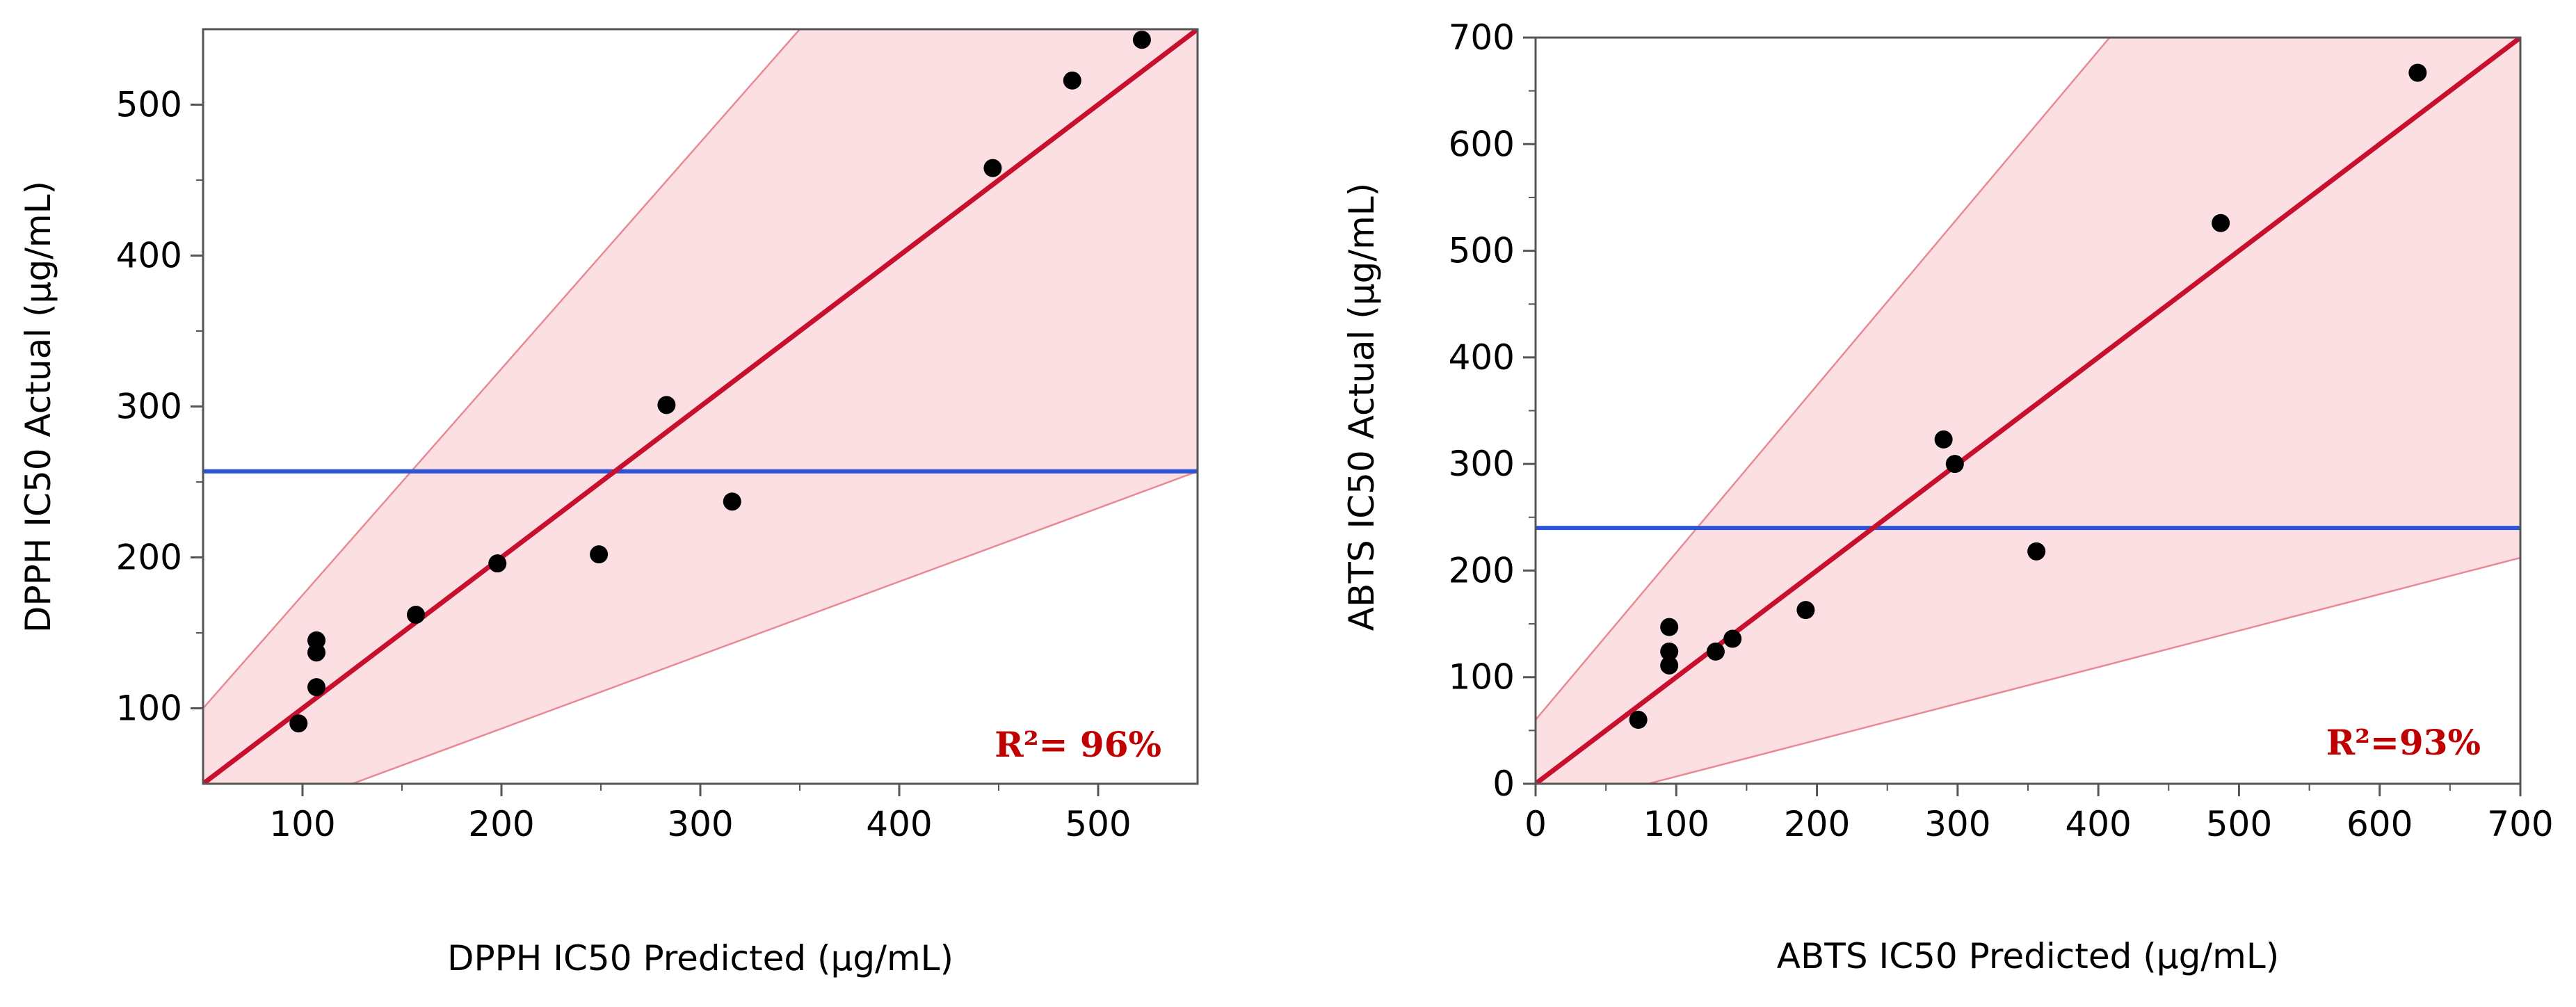 The height and width of the screenshot is (1007, 2576). Describe the element at coordinates (1482, 357) in the screenshot. I see `abts-y-tick-label: 400` at that location.